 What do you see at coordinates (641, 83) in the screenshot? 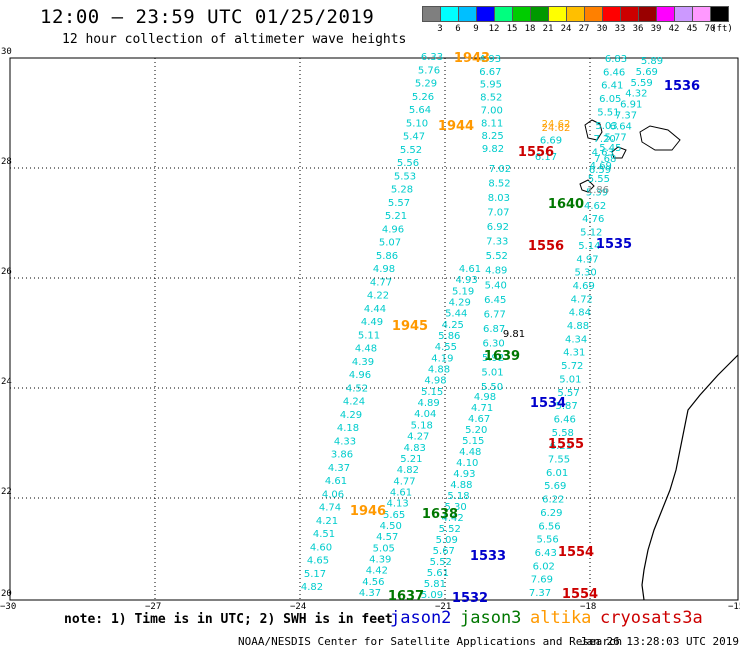
I see `swh-value: 5.59` at bounding box center [641, 83].